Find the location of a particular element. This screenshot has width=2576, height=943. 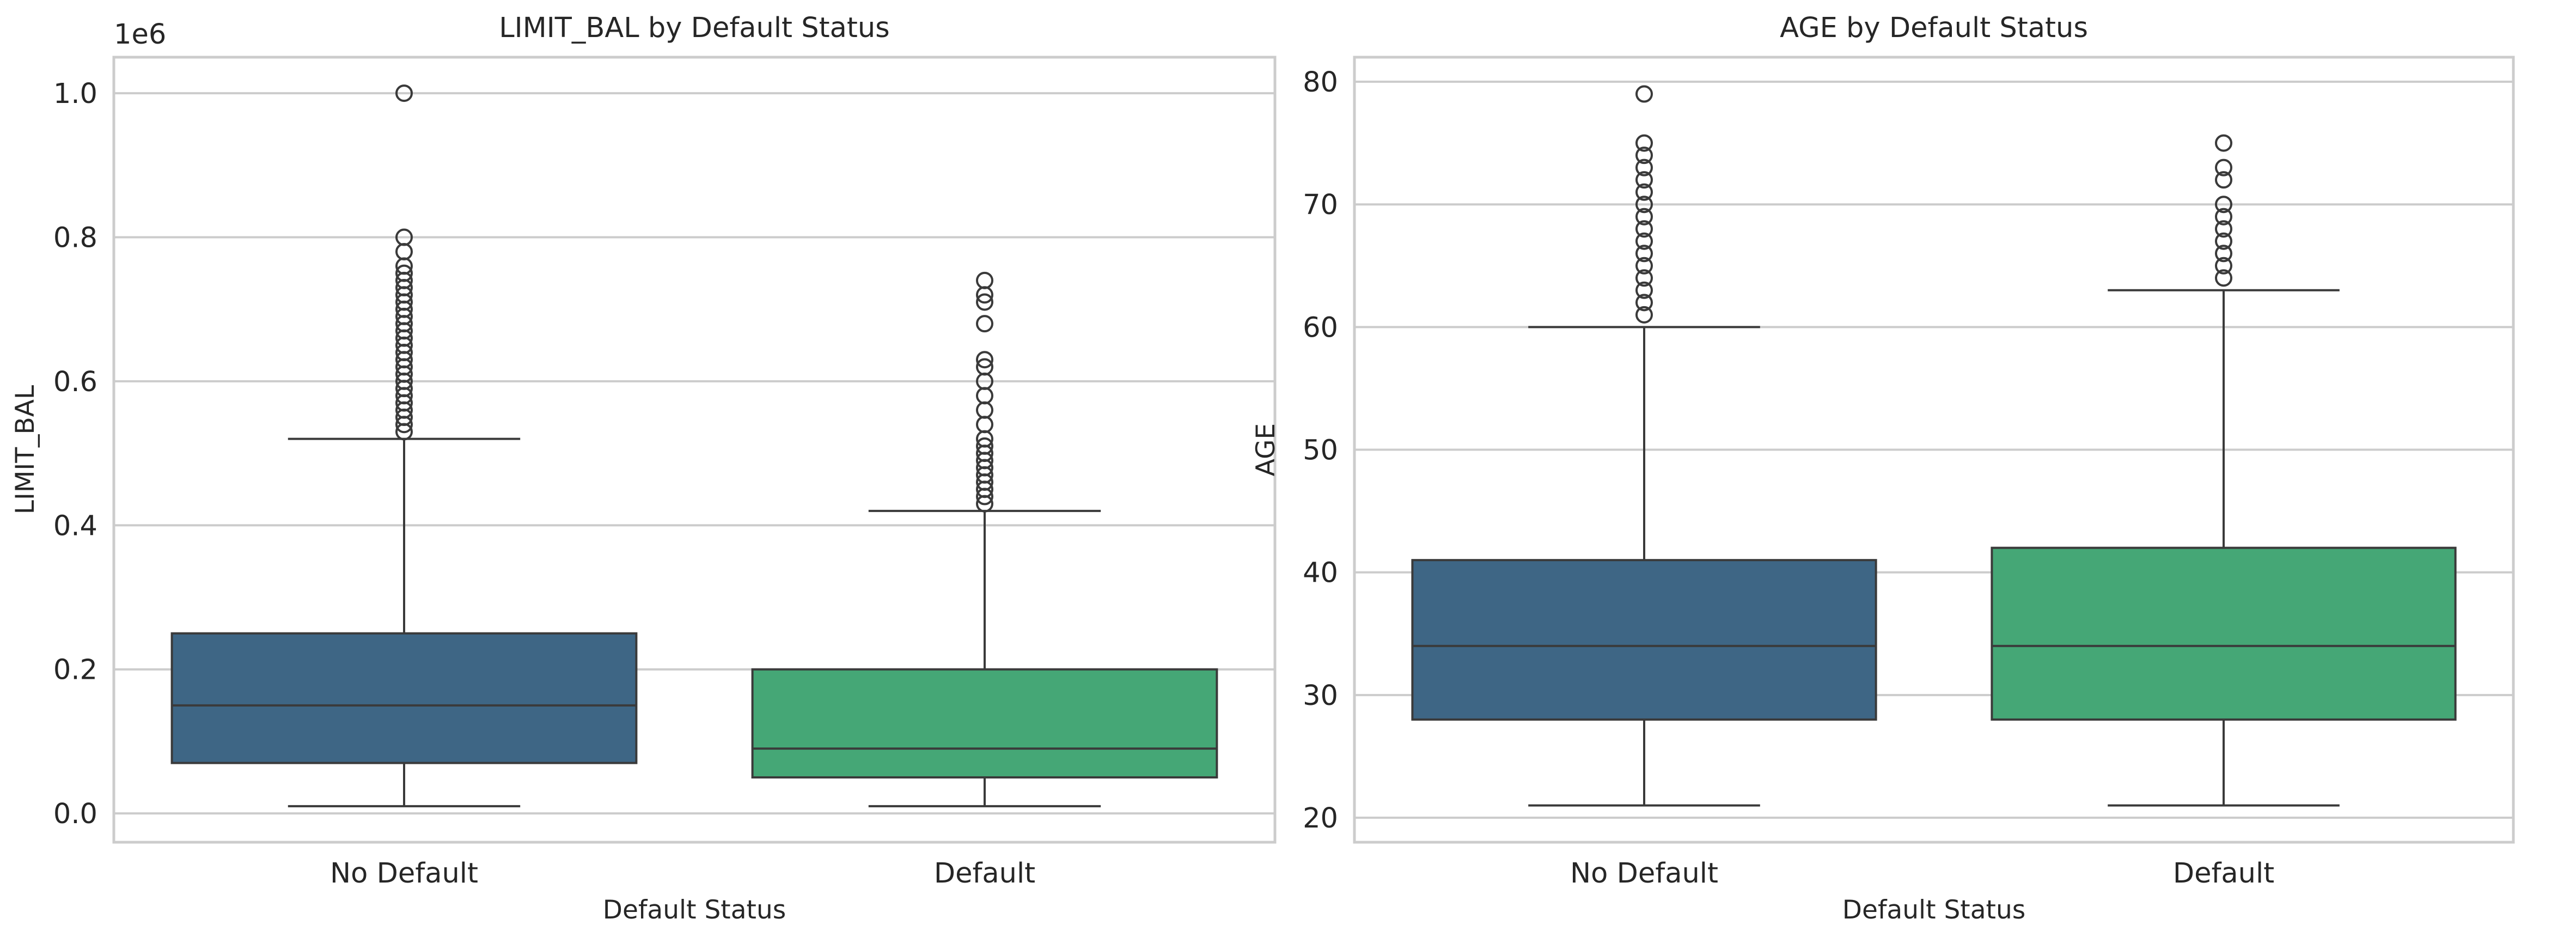

limit-bal-y-tick-label: 0.2 is located at coordinates (75, 670).